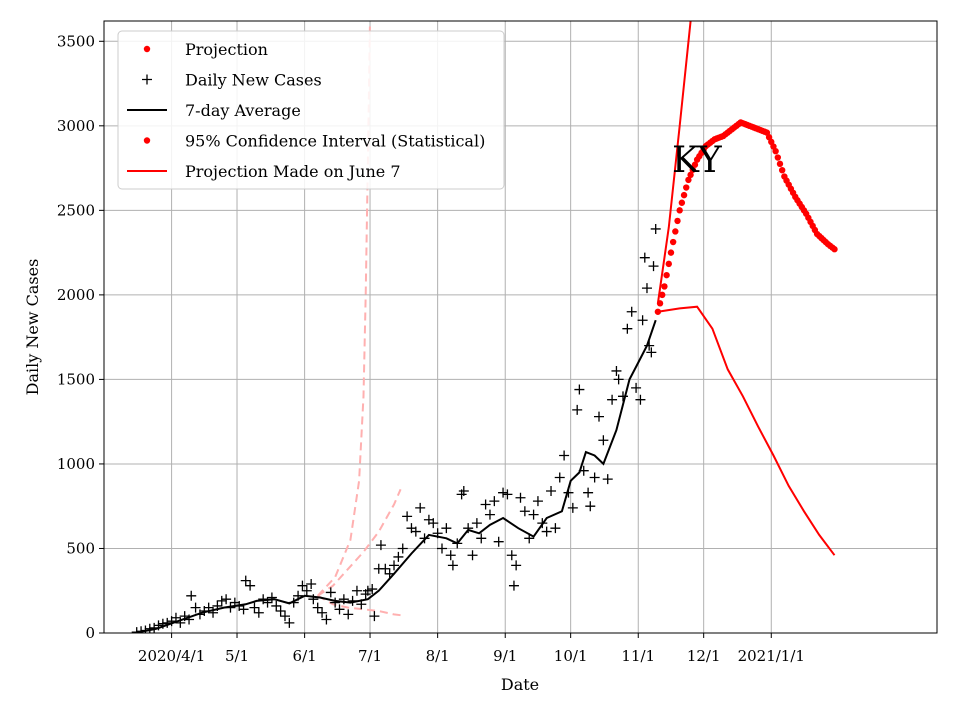 Image resolution: width=960 pixels, height=720 pixels. What do you see at coordinates (226, 49) in the screenshot?
I see `legend-label-projection: Projection` at bounding box center [226, 49].